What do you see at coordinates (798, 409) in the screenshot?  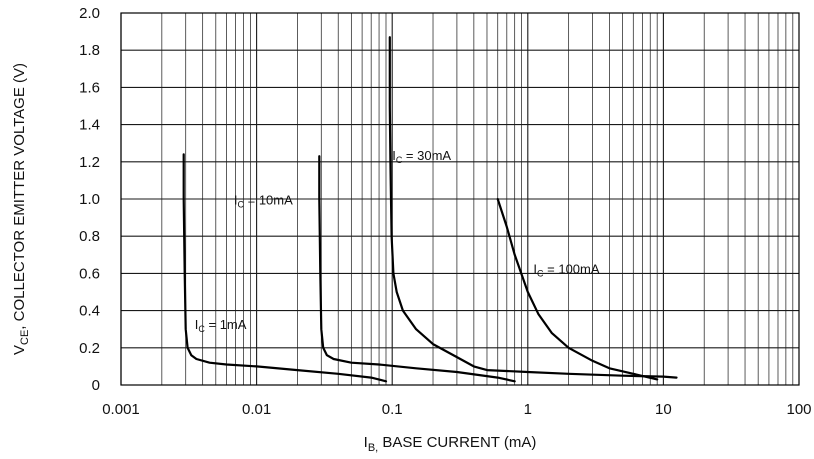 I see `x-tick-label: 100` at bounding box center [798, 409].